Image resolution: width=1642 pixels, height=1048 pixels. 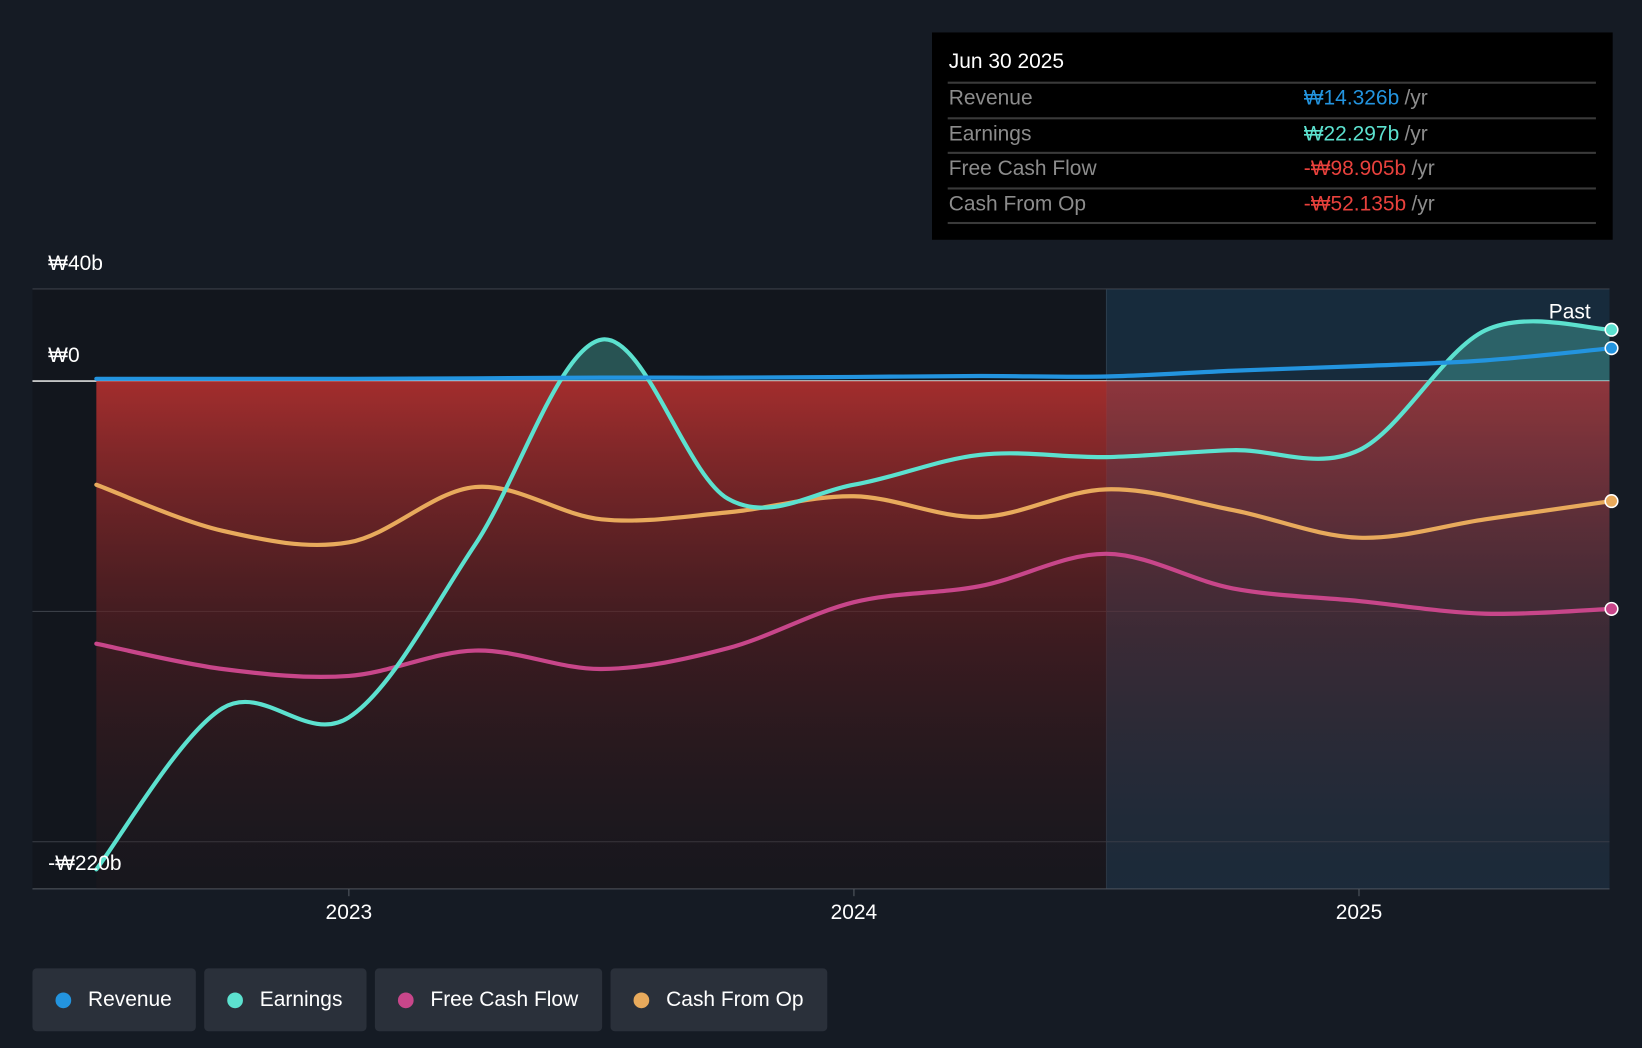 I want to click on legend-item-revenue: Revenue, so click(x=114, y=1000).